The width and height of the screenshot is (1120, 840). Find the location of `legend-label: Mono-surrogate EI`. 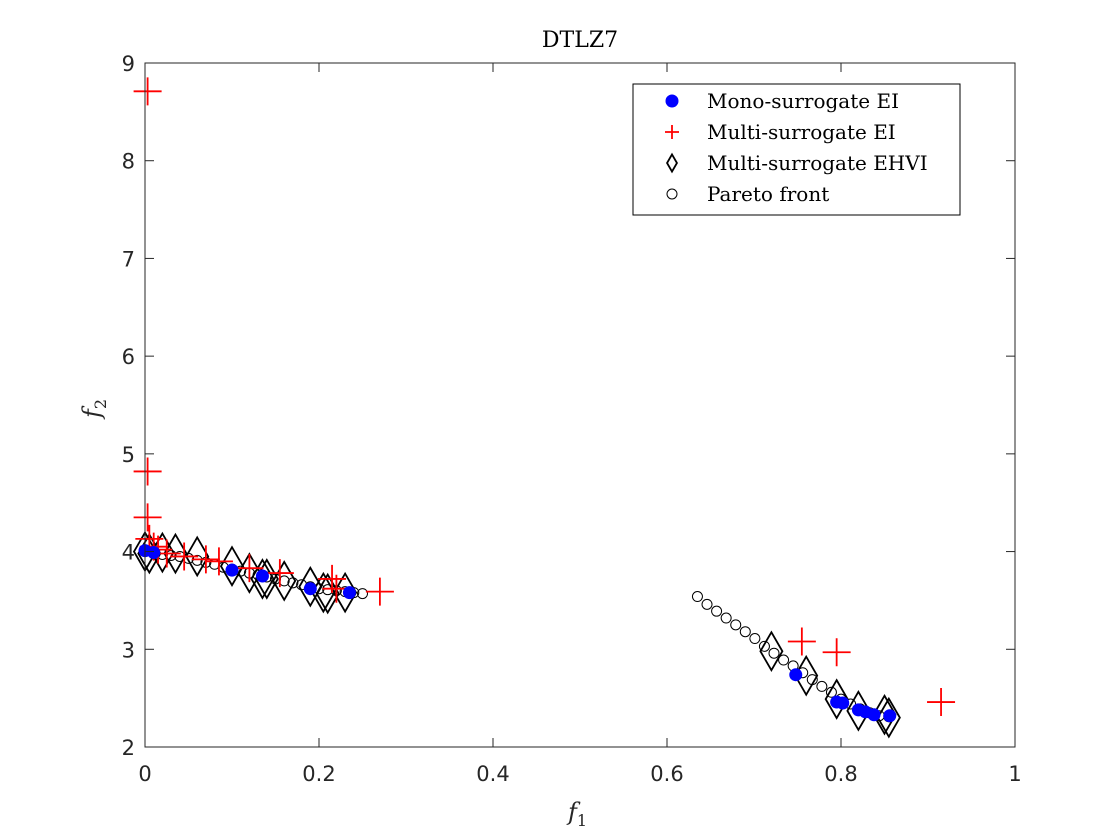

legend-label: Mono-surrogate EI is located at coordinates (803, 101).